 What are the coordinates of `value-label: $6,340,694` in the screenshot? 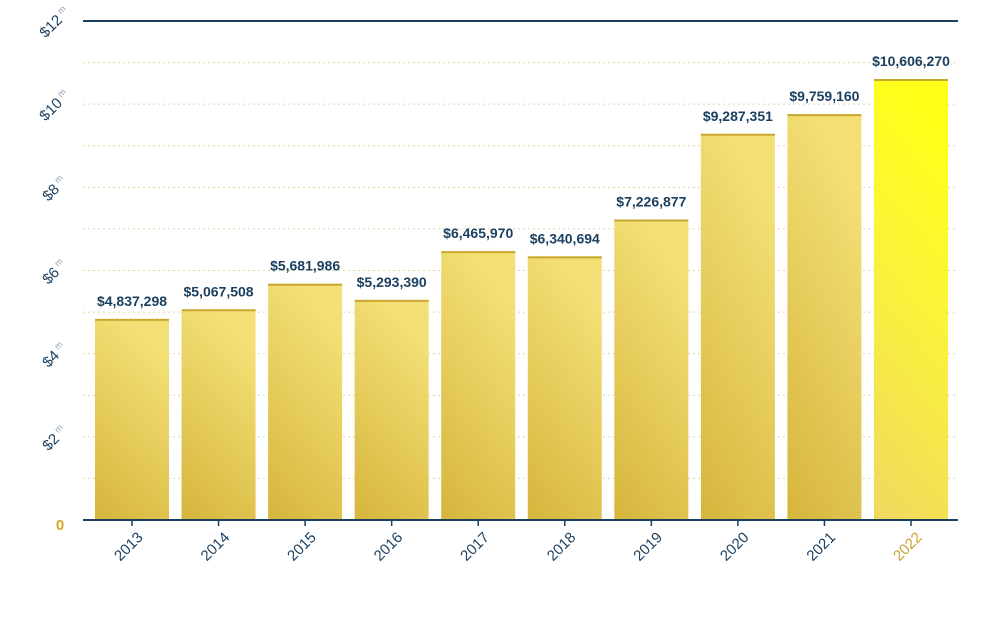 It's located at (565, 238).